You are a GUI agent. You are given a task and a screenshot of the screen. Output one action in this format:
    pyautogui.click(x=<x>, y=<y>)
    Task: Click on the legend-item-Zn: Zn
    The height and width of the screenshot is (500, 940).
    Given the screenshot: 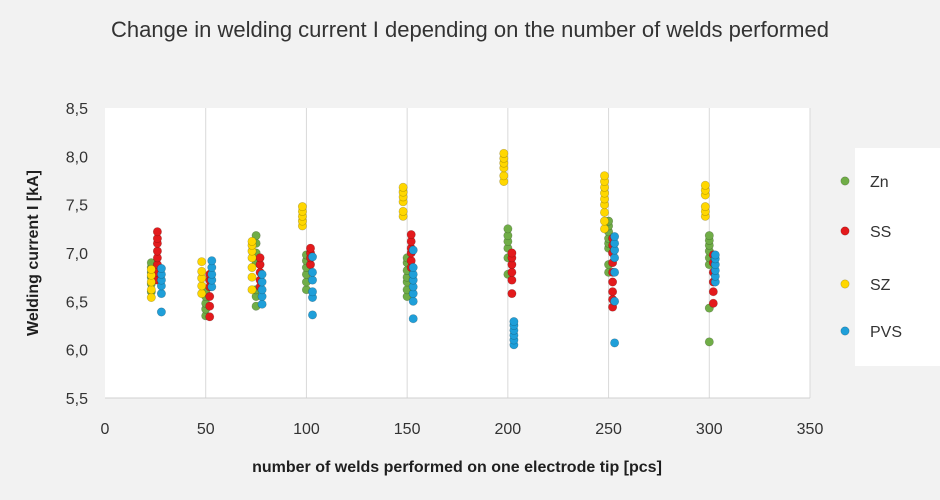 What is the action you would take?
    pyautogui.click(x=864, y=182)
    